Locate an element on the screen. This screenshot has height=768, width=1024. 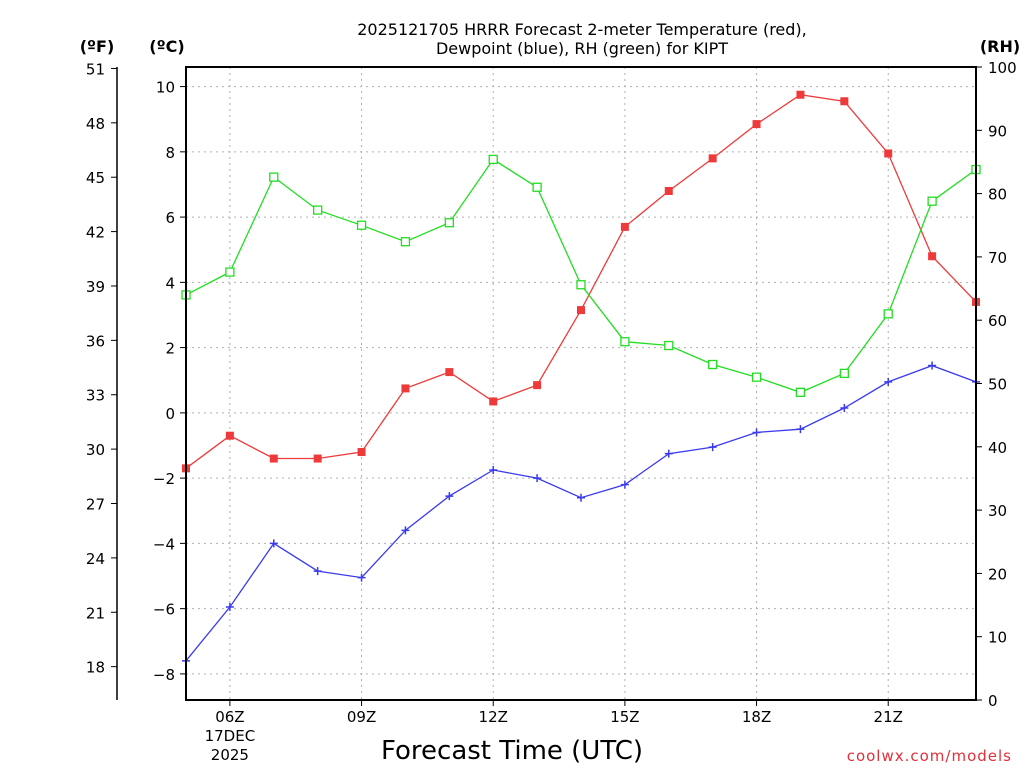
fahrenheit-tick-label: 30 is located at coordinates (95, 450).